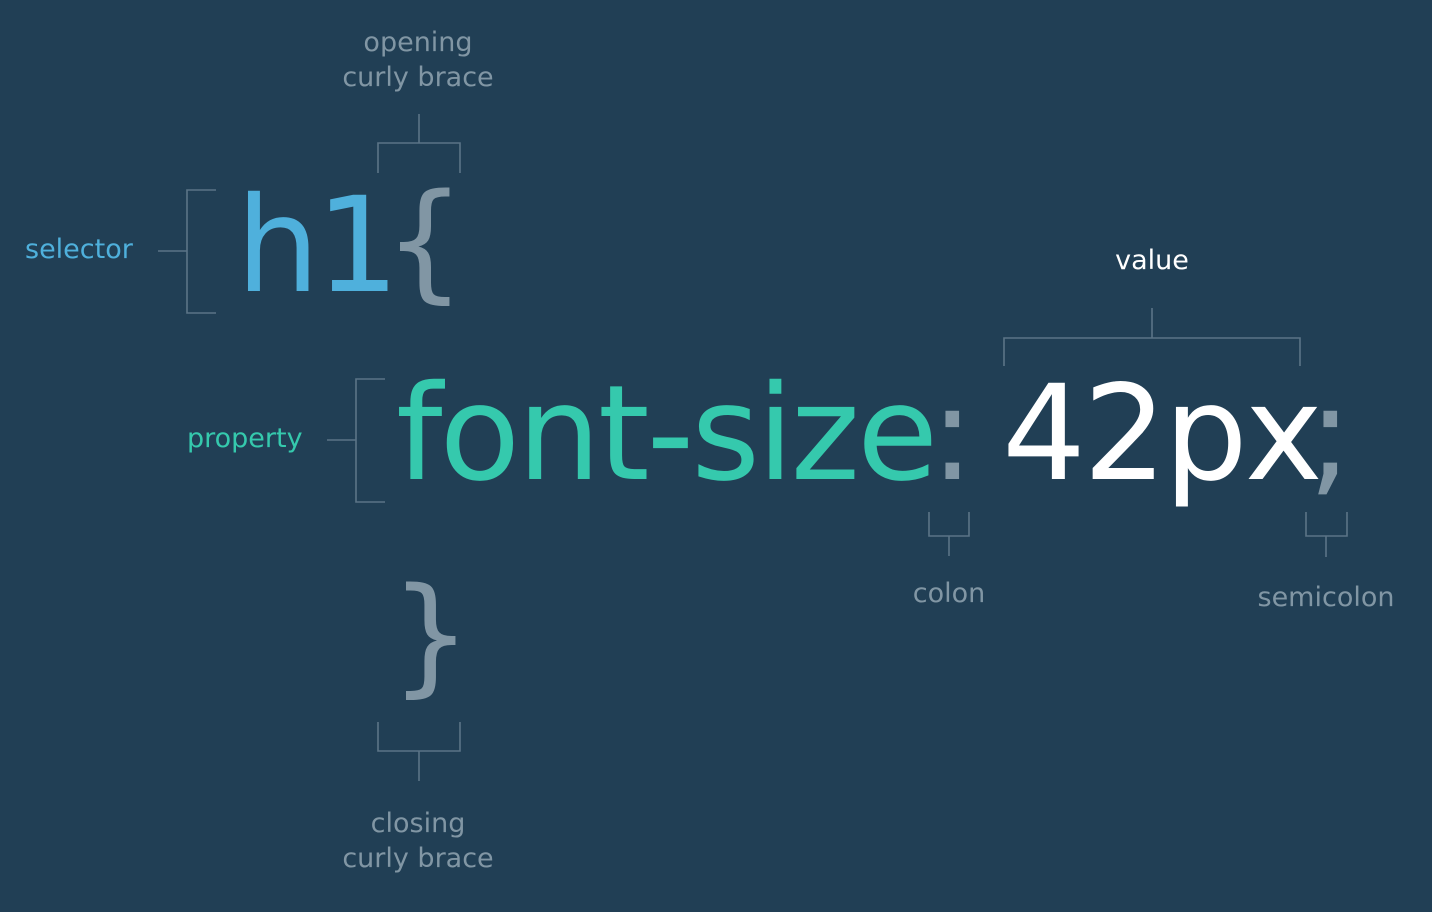 The image size is (1432, 912). What do you see at coordinates (318, 246) in the screenshot?
I see `selector-token: h1` at bounding box center [318, 246].